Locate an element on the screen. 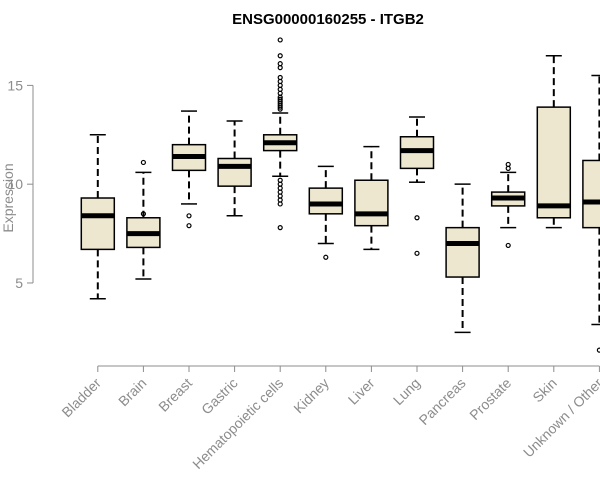 This screenshot has height=500, width=600. x-tick-label: Lung is located at coordinates (406, 391).